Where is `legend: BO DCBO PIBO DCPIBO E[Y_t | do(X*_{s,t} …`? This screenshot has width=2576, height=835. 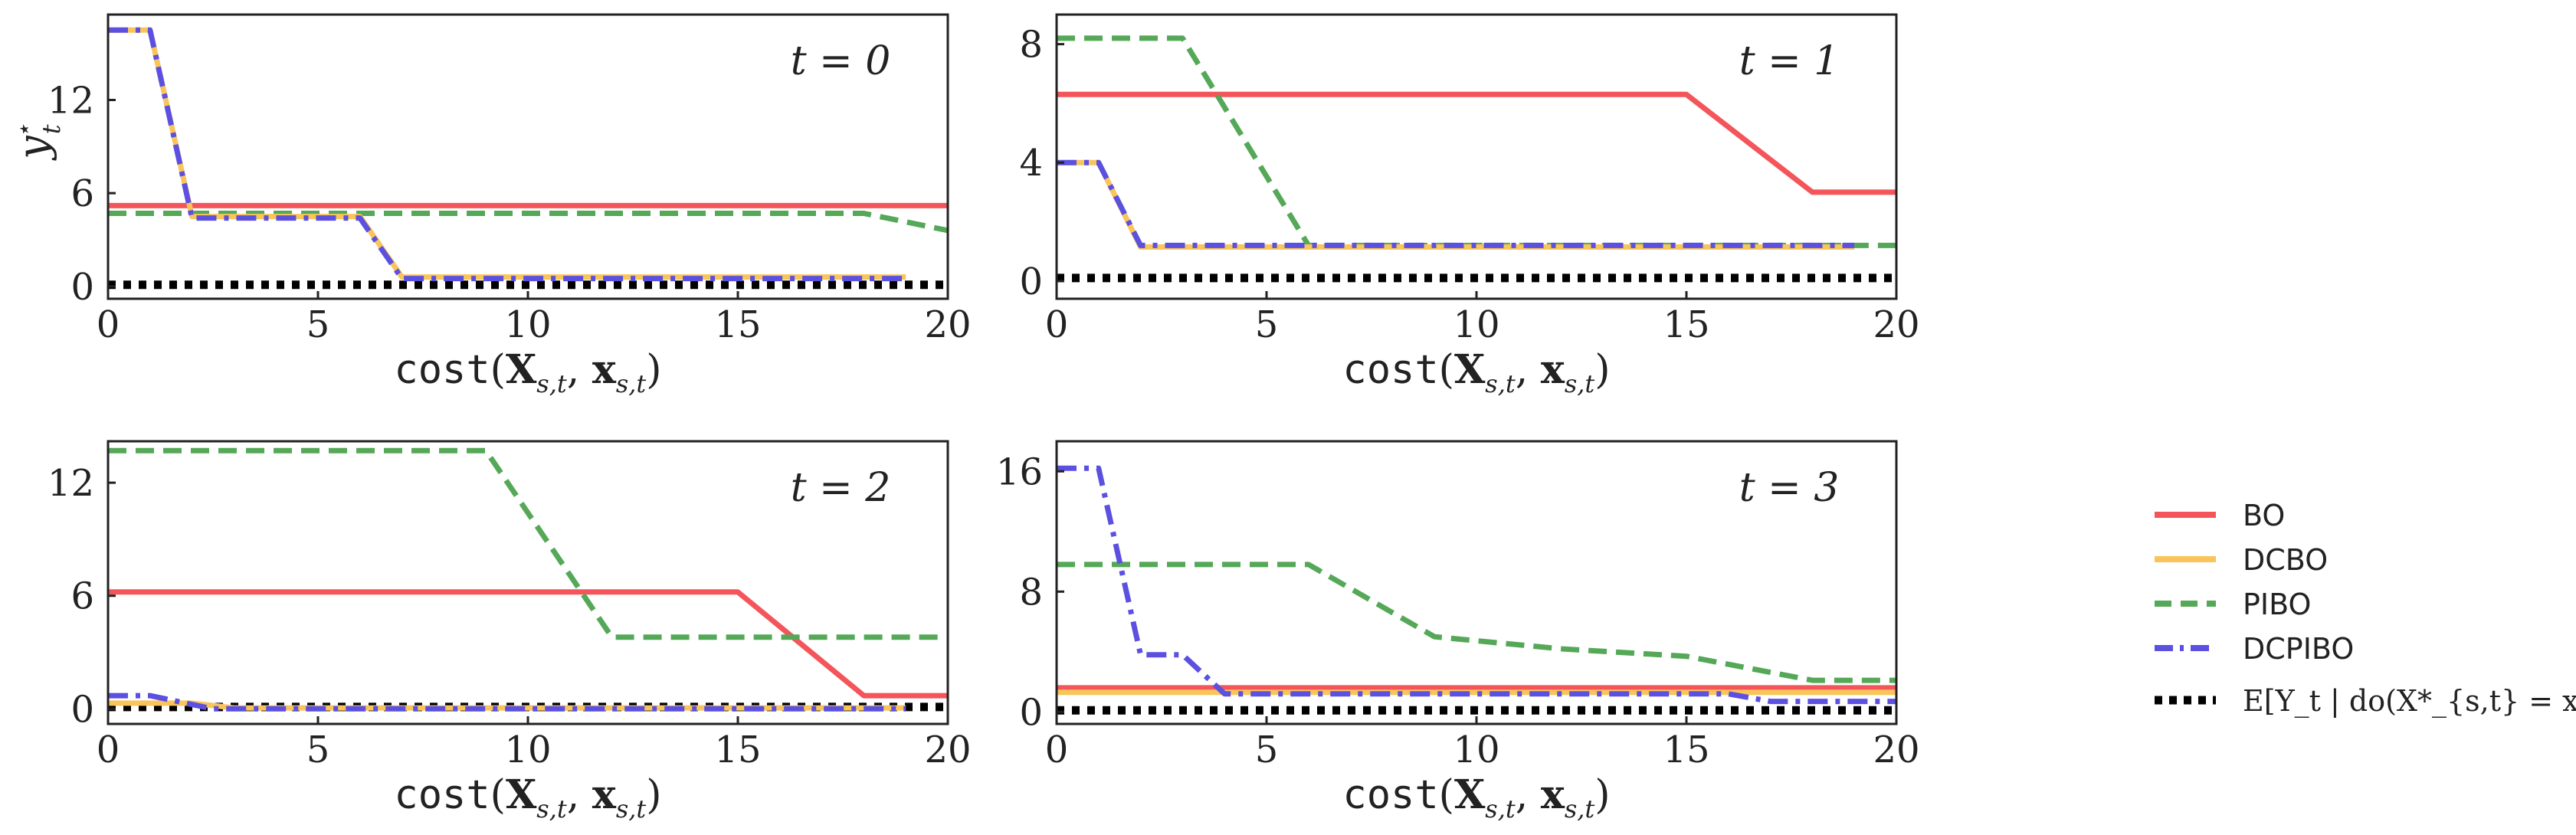
legend: BO DCBO PIBO DCPIBO E[Y_t | do(X*_{s,t} … is located at coordinates (2366, 609).